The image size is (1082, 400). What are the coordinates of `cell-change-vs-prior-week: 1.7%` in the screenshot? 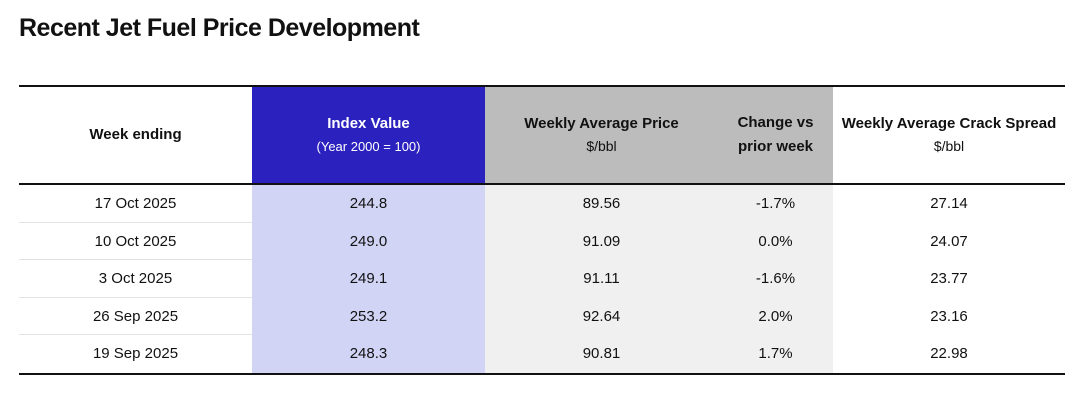 It's located at (775, 354).